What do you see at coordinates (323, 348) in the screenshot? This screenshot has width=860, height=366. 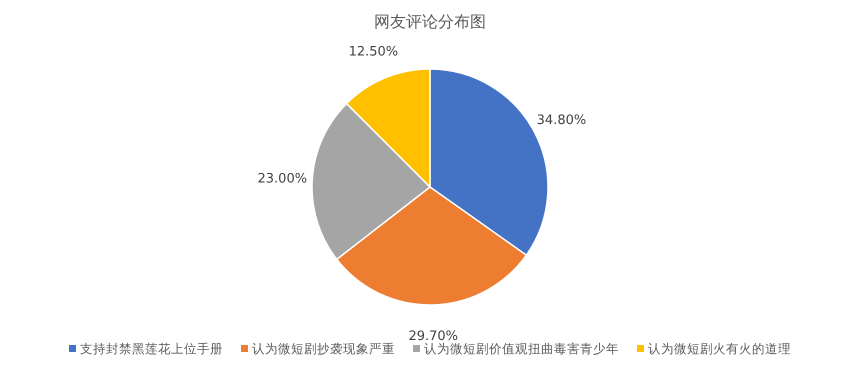 I see `legend-label: 认为微短剧抄袭现象严重` at bounding box center [323, 348].